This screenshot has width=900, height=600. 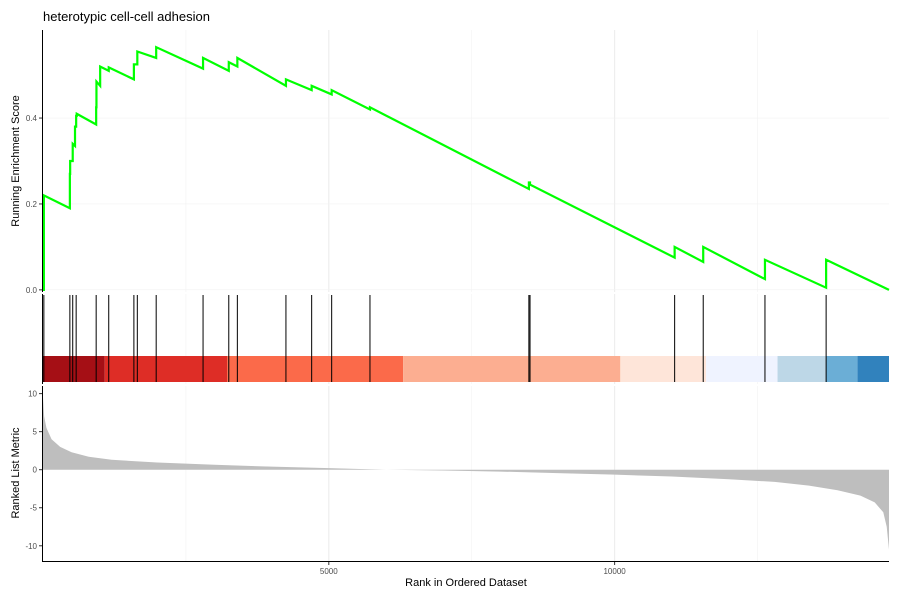 What do you see at coordinates (435, 338) in the screenshot?
I see `gene-hit-markers` at bounding box center [435, 338].